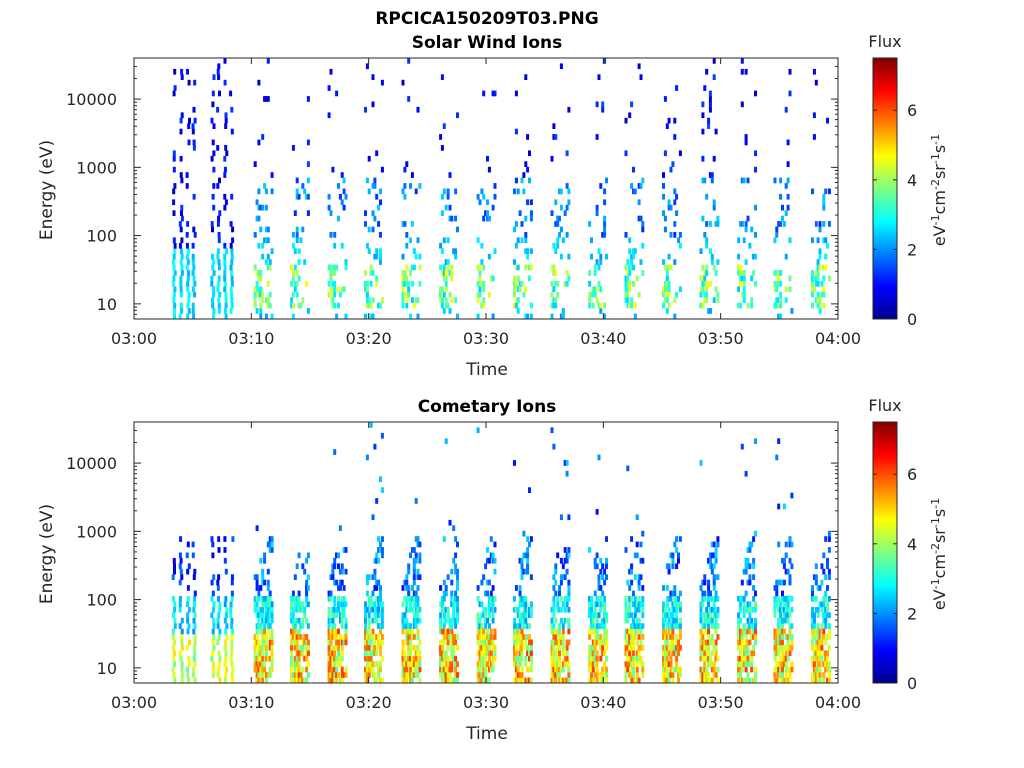 The height and width of the screenshot is (768, 1024). I want to click on colorbar-label: eV-1cm-2sr-1s-1, so click(939, 554).